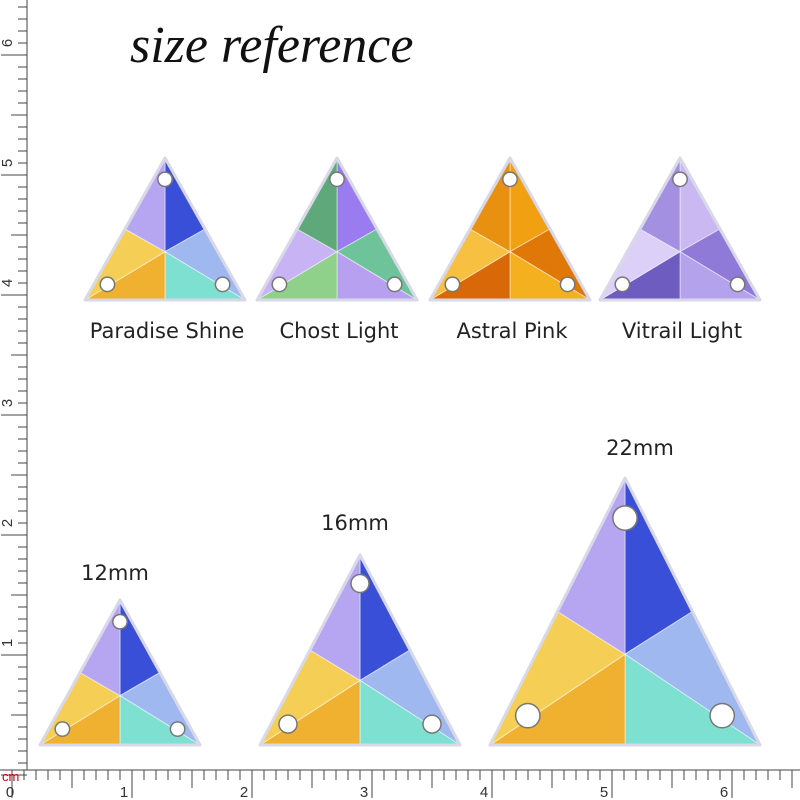 This screenshot has height=800, width=800. Describe the element at coordinates (338, 331) in the screenshot. I see `color-label: Chost Light` at that location.